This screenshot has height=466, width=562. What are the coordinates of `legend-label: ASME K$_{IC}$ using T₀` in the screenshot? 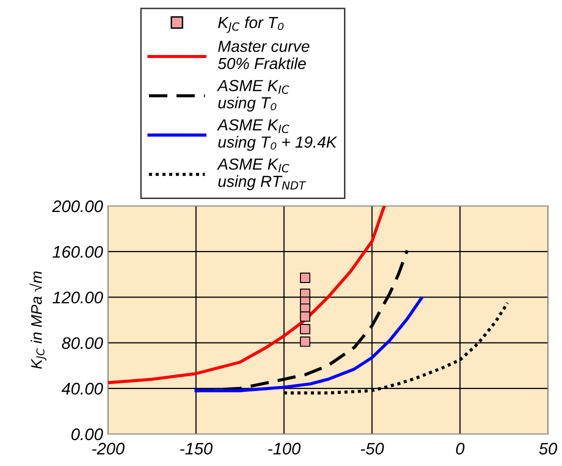 It's located at (253, 96).